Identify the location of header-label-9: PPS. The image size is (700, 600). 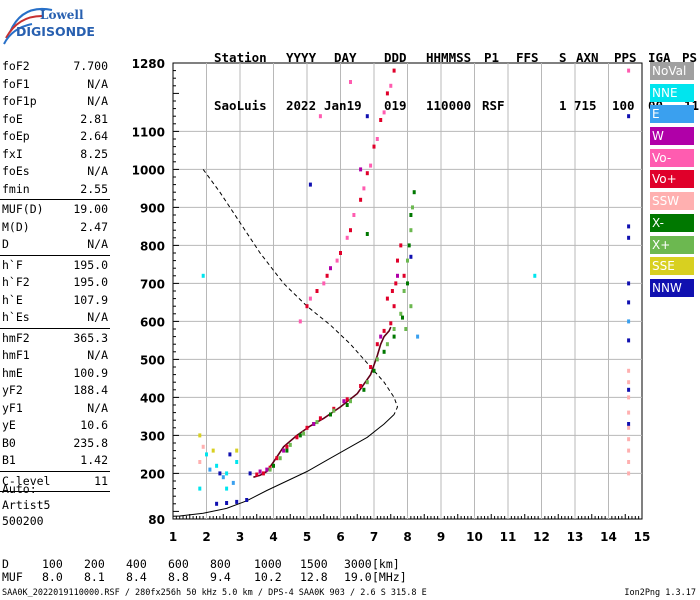
(625, 57).